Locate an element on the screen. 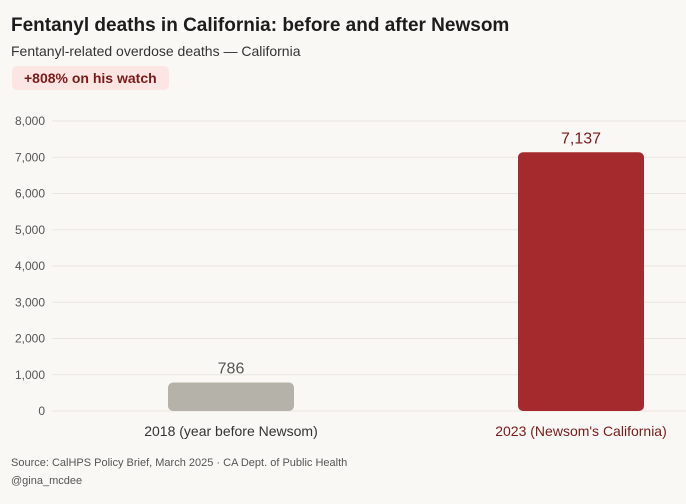  category-label-1: 2018 (year before Newsom) is located at coordinates (231, 431).